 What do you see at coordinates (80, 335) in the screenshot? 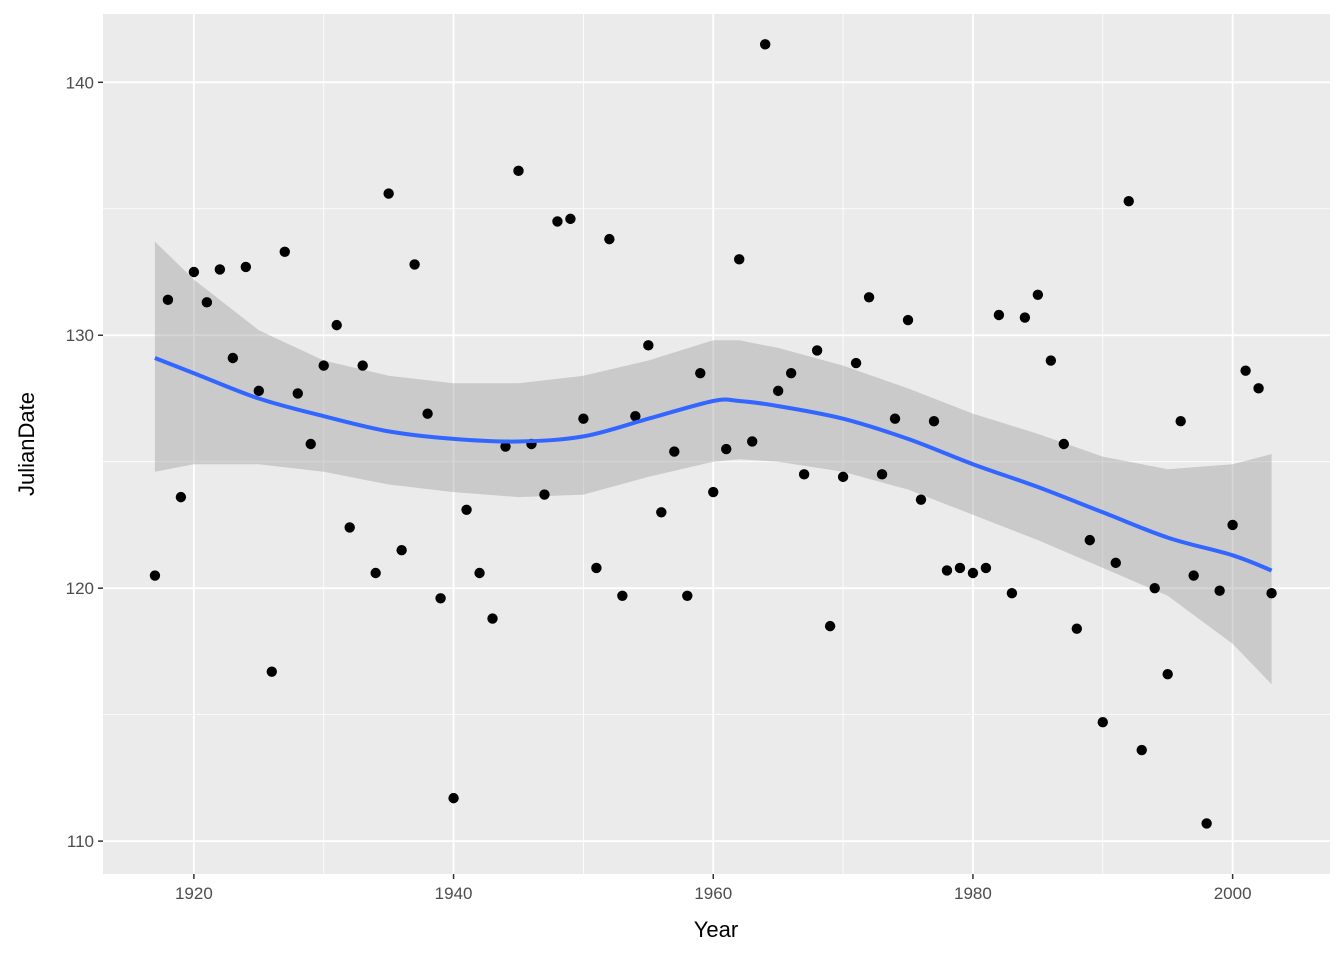
I see `y-tick-label: 130` at bounding box center [80, 335].